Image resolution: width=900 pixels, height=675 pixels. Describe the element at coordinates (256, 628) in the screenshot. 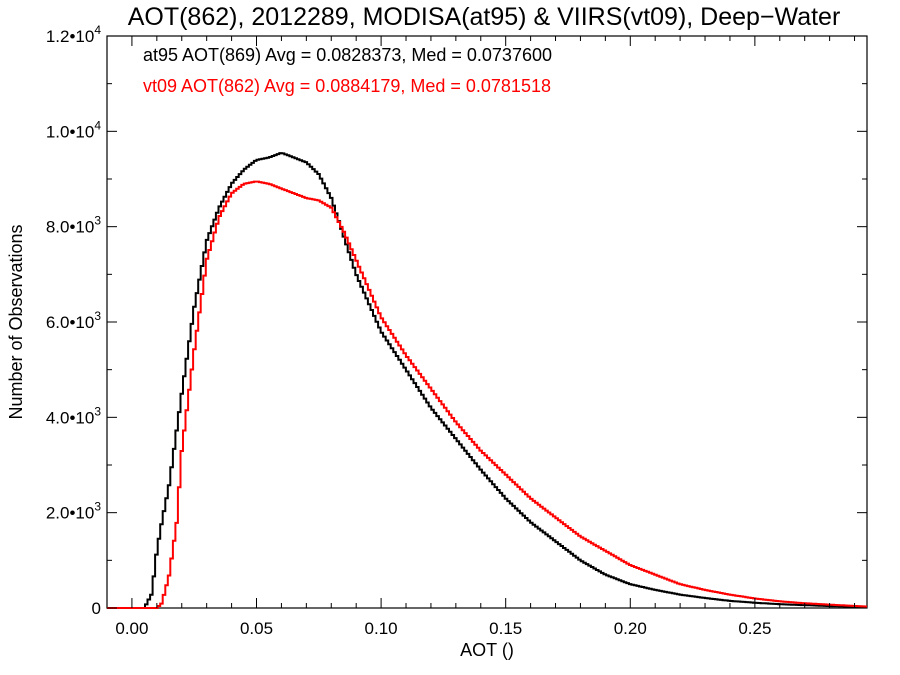

I see `x-tick-label: 0.05` at that location.